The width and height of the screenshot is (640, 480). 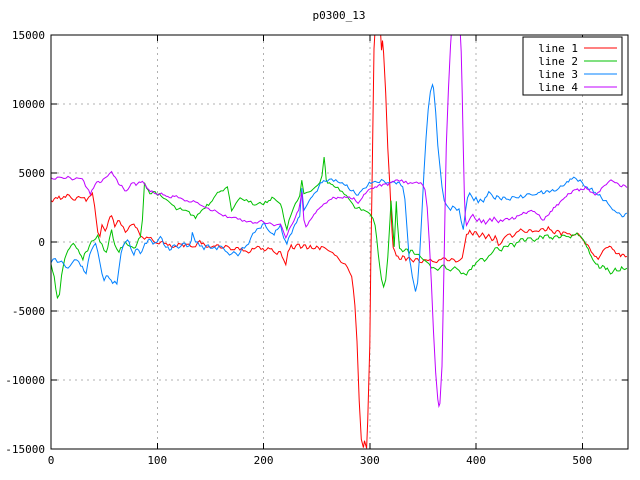 I want to click on legend-label: line 1, so click(x=558, y=48).